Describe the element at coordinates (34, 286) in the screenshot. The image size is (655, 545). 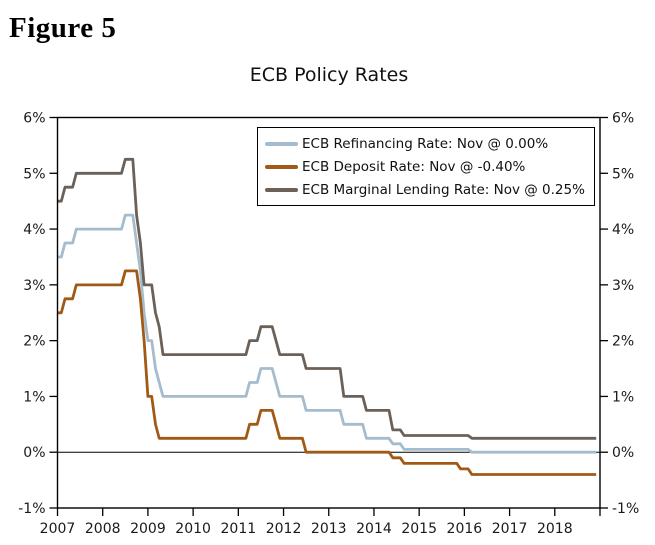
I see `y-axis-label-left: 3%` at that location.